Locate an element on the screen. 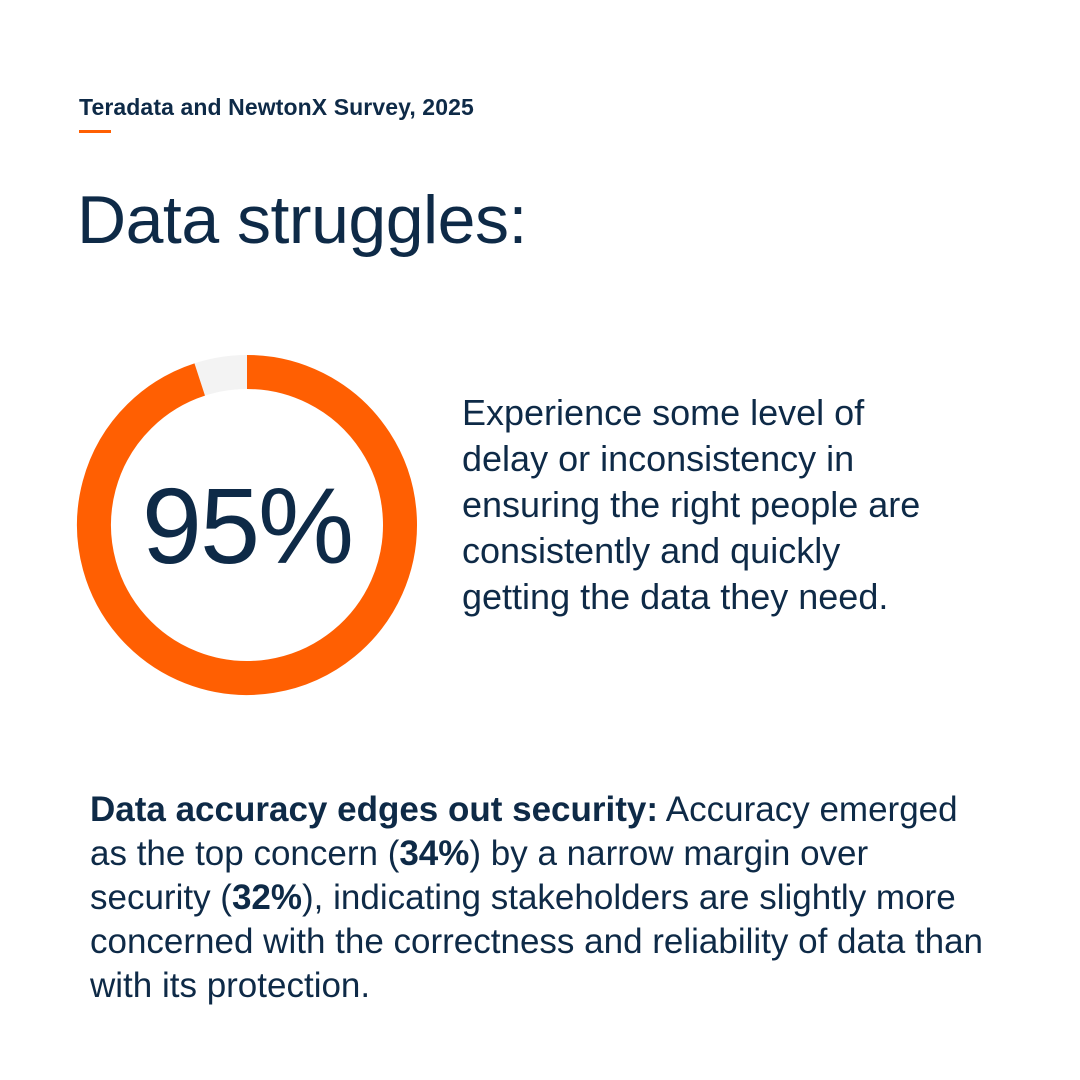 Image resolution: width=1080 pixels, height=1080 pixels. source-accent-underline is located at coordinates (95, 131).